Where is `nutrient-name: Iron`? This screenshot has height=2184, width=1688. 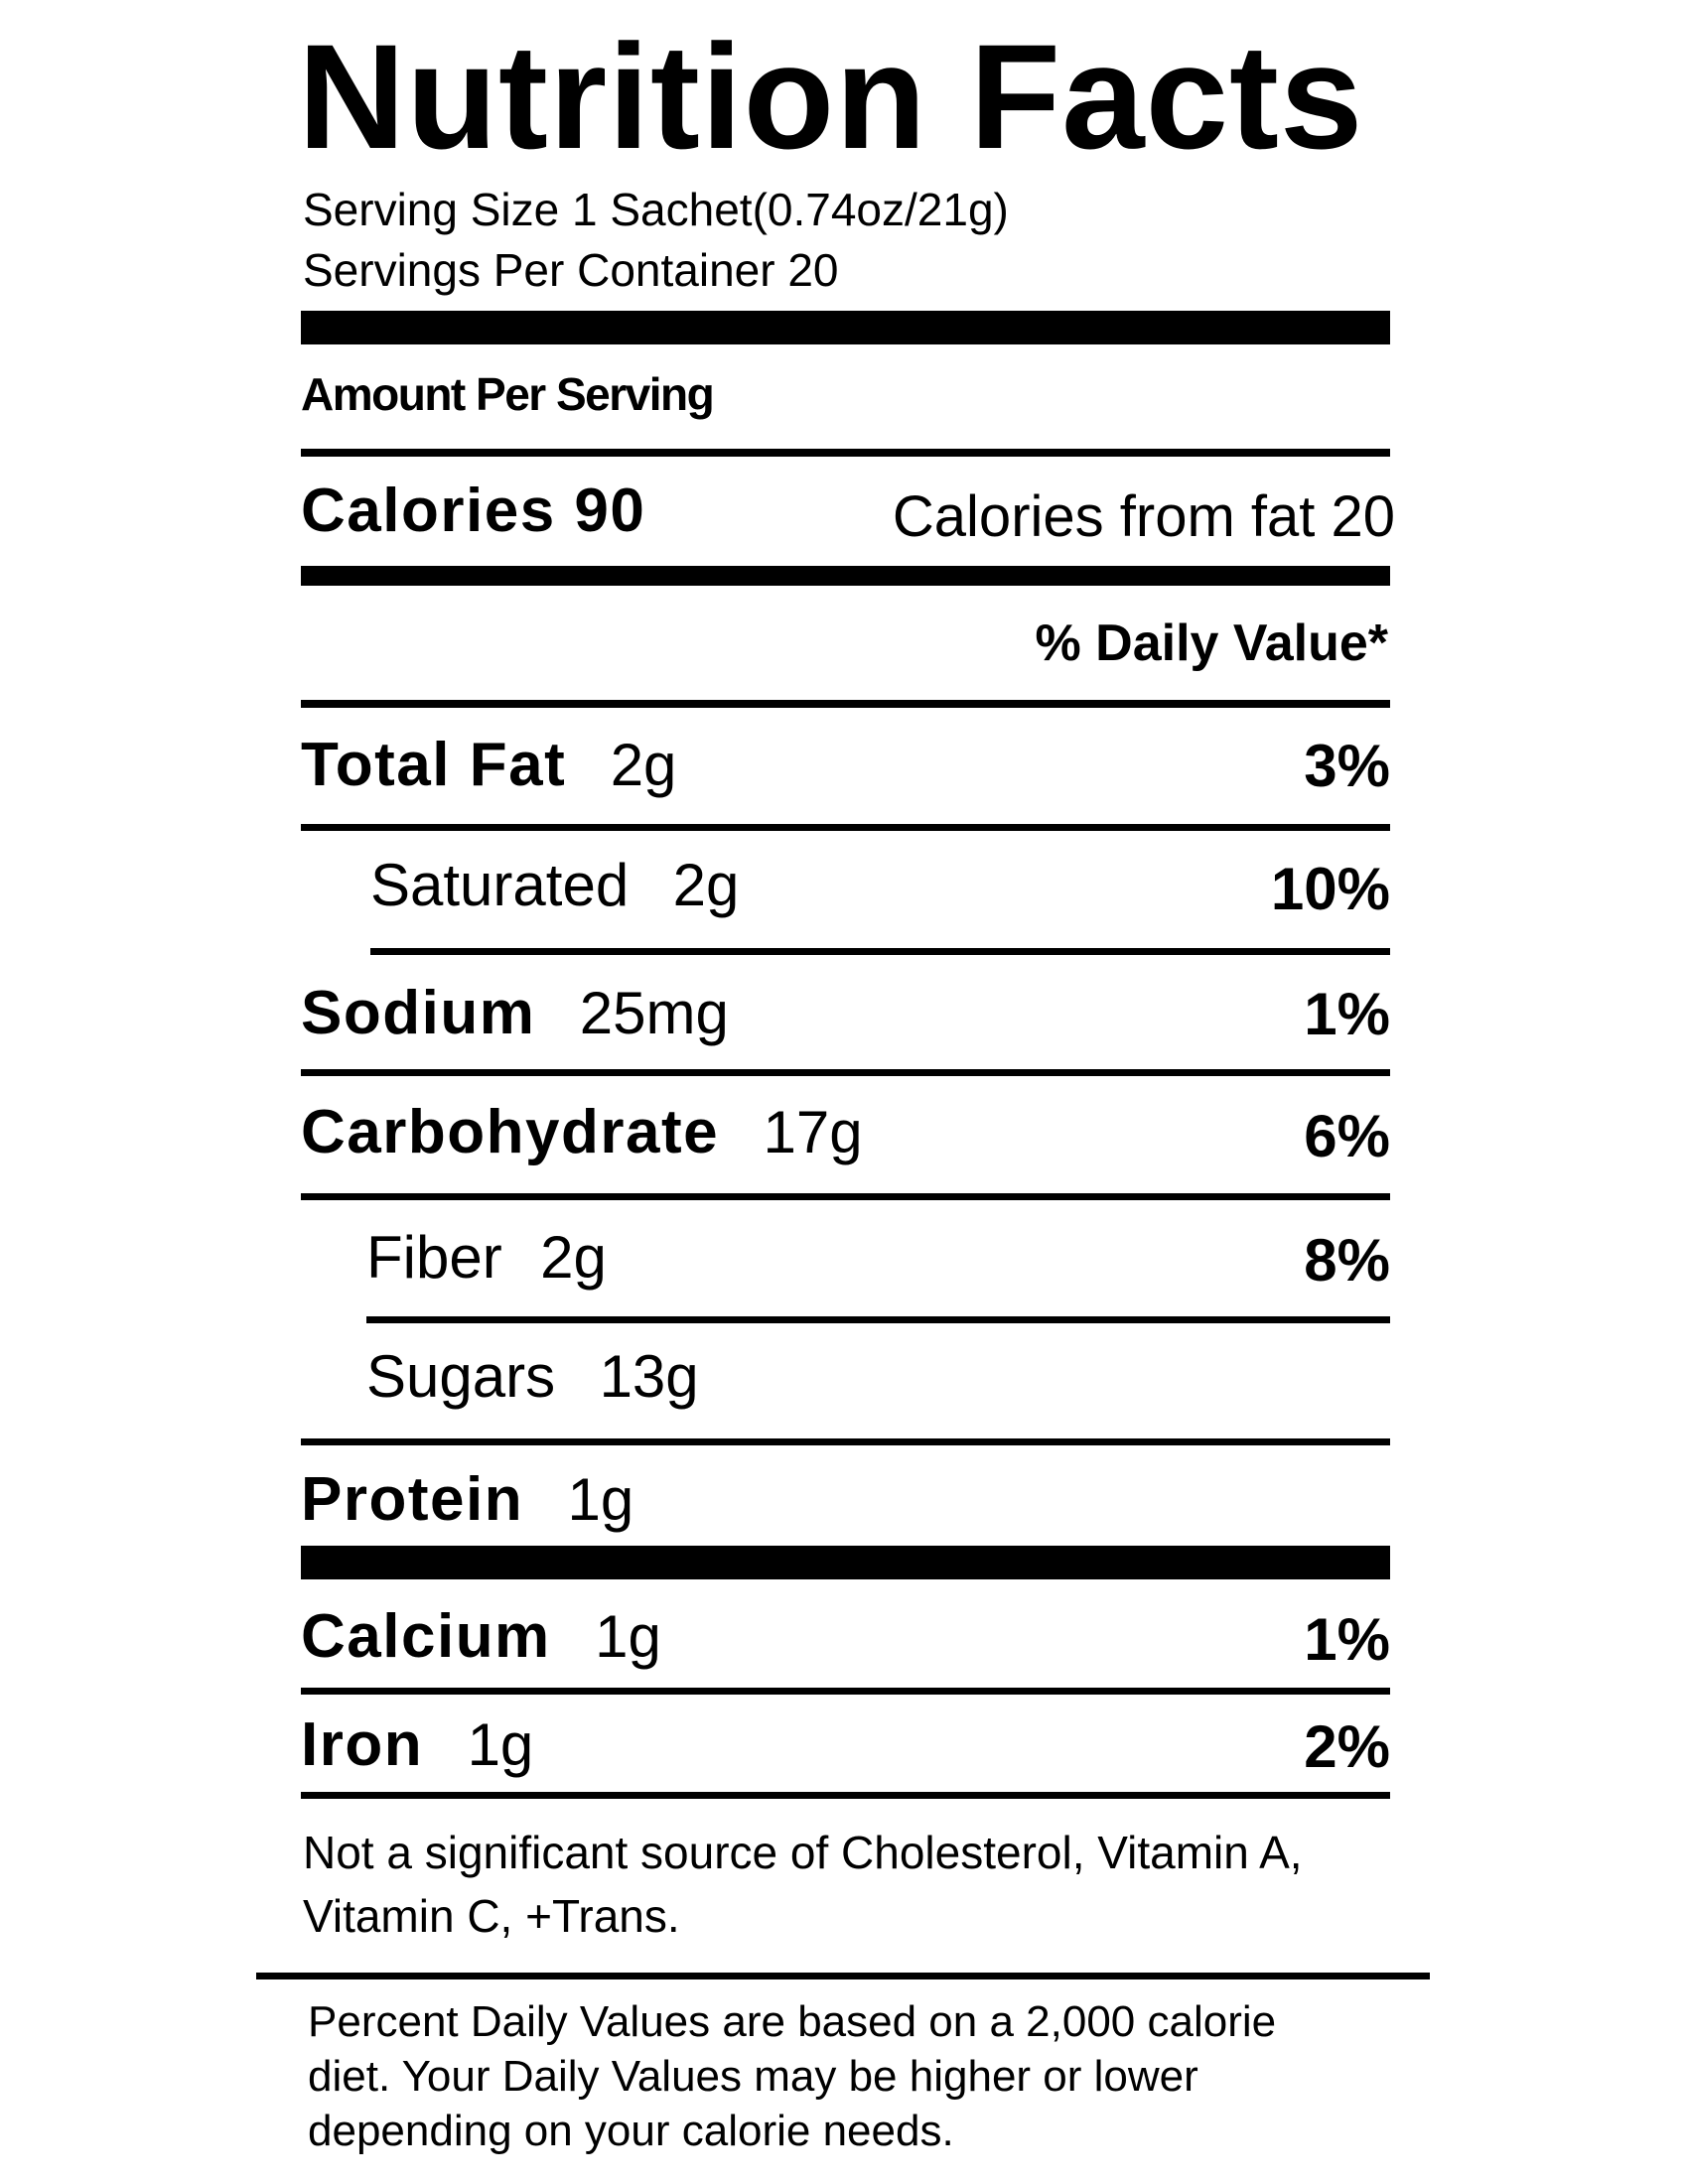
nutrient-name: Iron is located at coordinates (362, 1744).